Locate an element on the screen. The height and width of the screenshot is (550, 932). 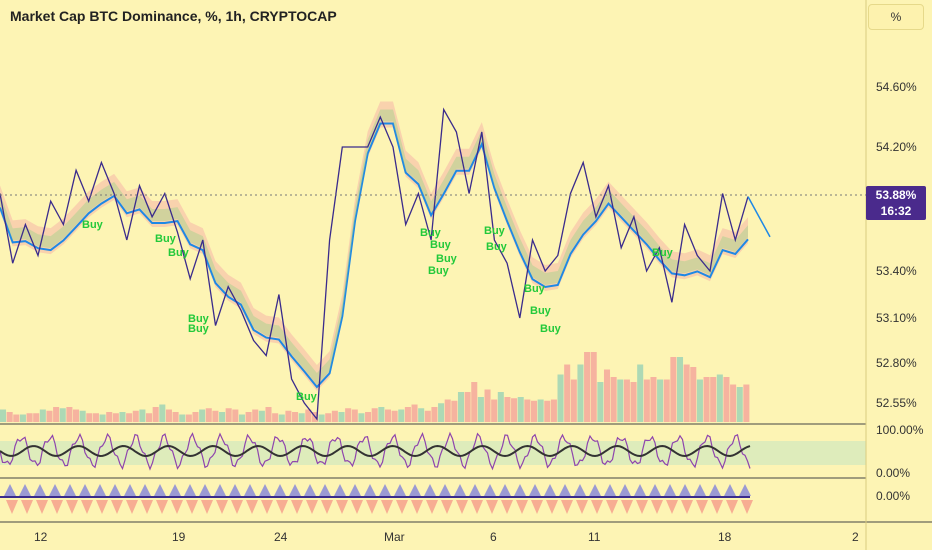
y-tick-label: 54.20% is located at coordinates (896, 147).